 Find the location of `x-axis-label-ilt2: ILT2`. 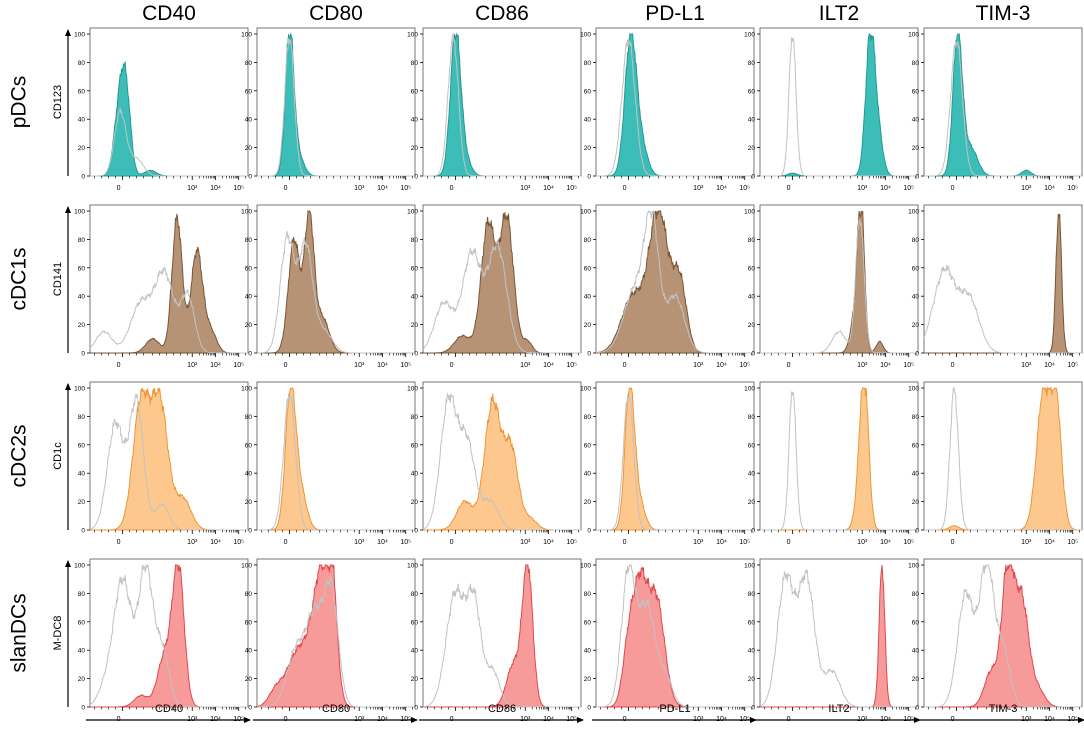

x-axis-label-ilt2: ILT2 is located at coordinates (838, 709).